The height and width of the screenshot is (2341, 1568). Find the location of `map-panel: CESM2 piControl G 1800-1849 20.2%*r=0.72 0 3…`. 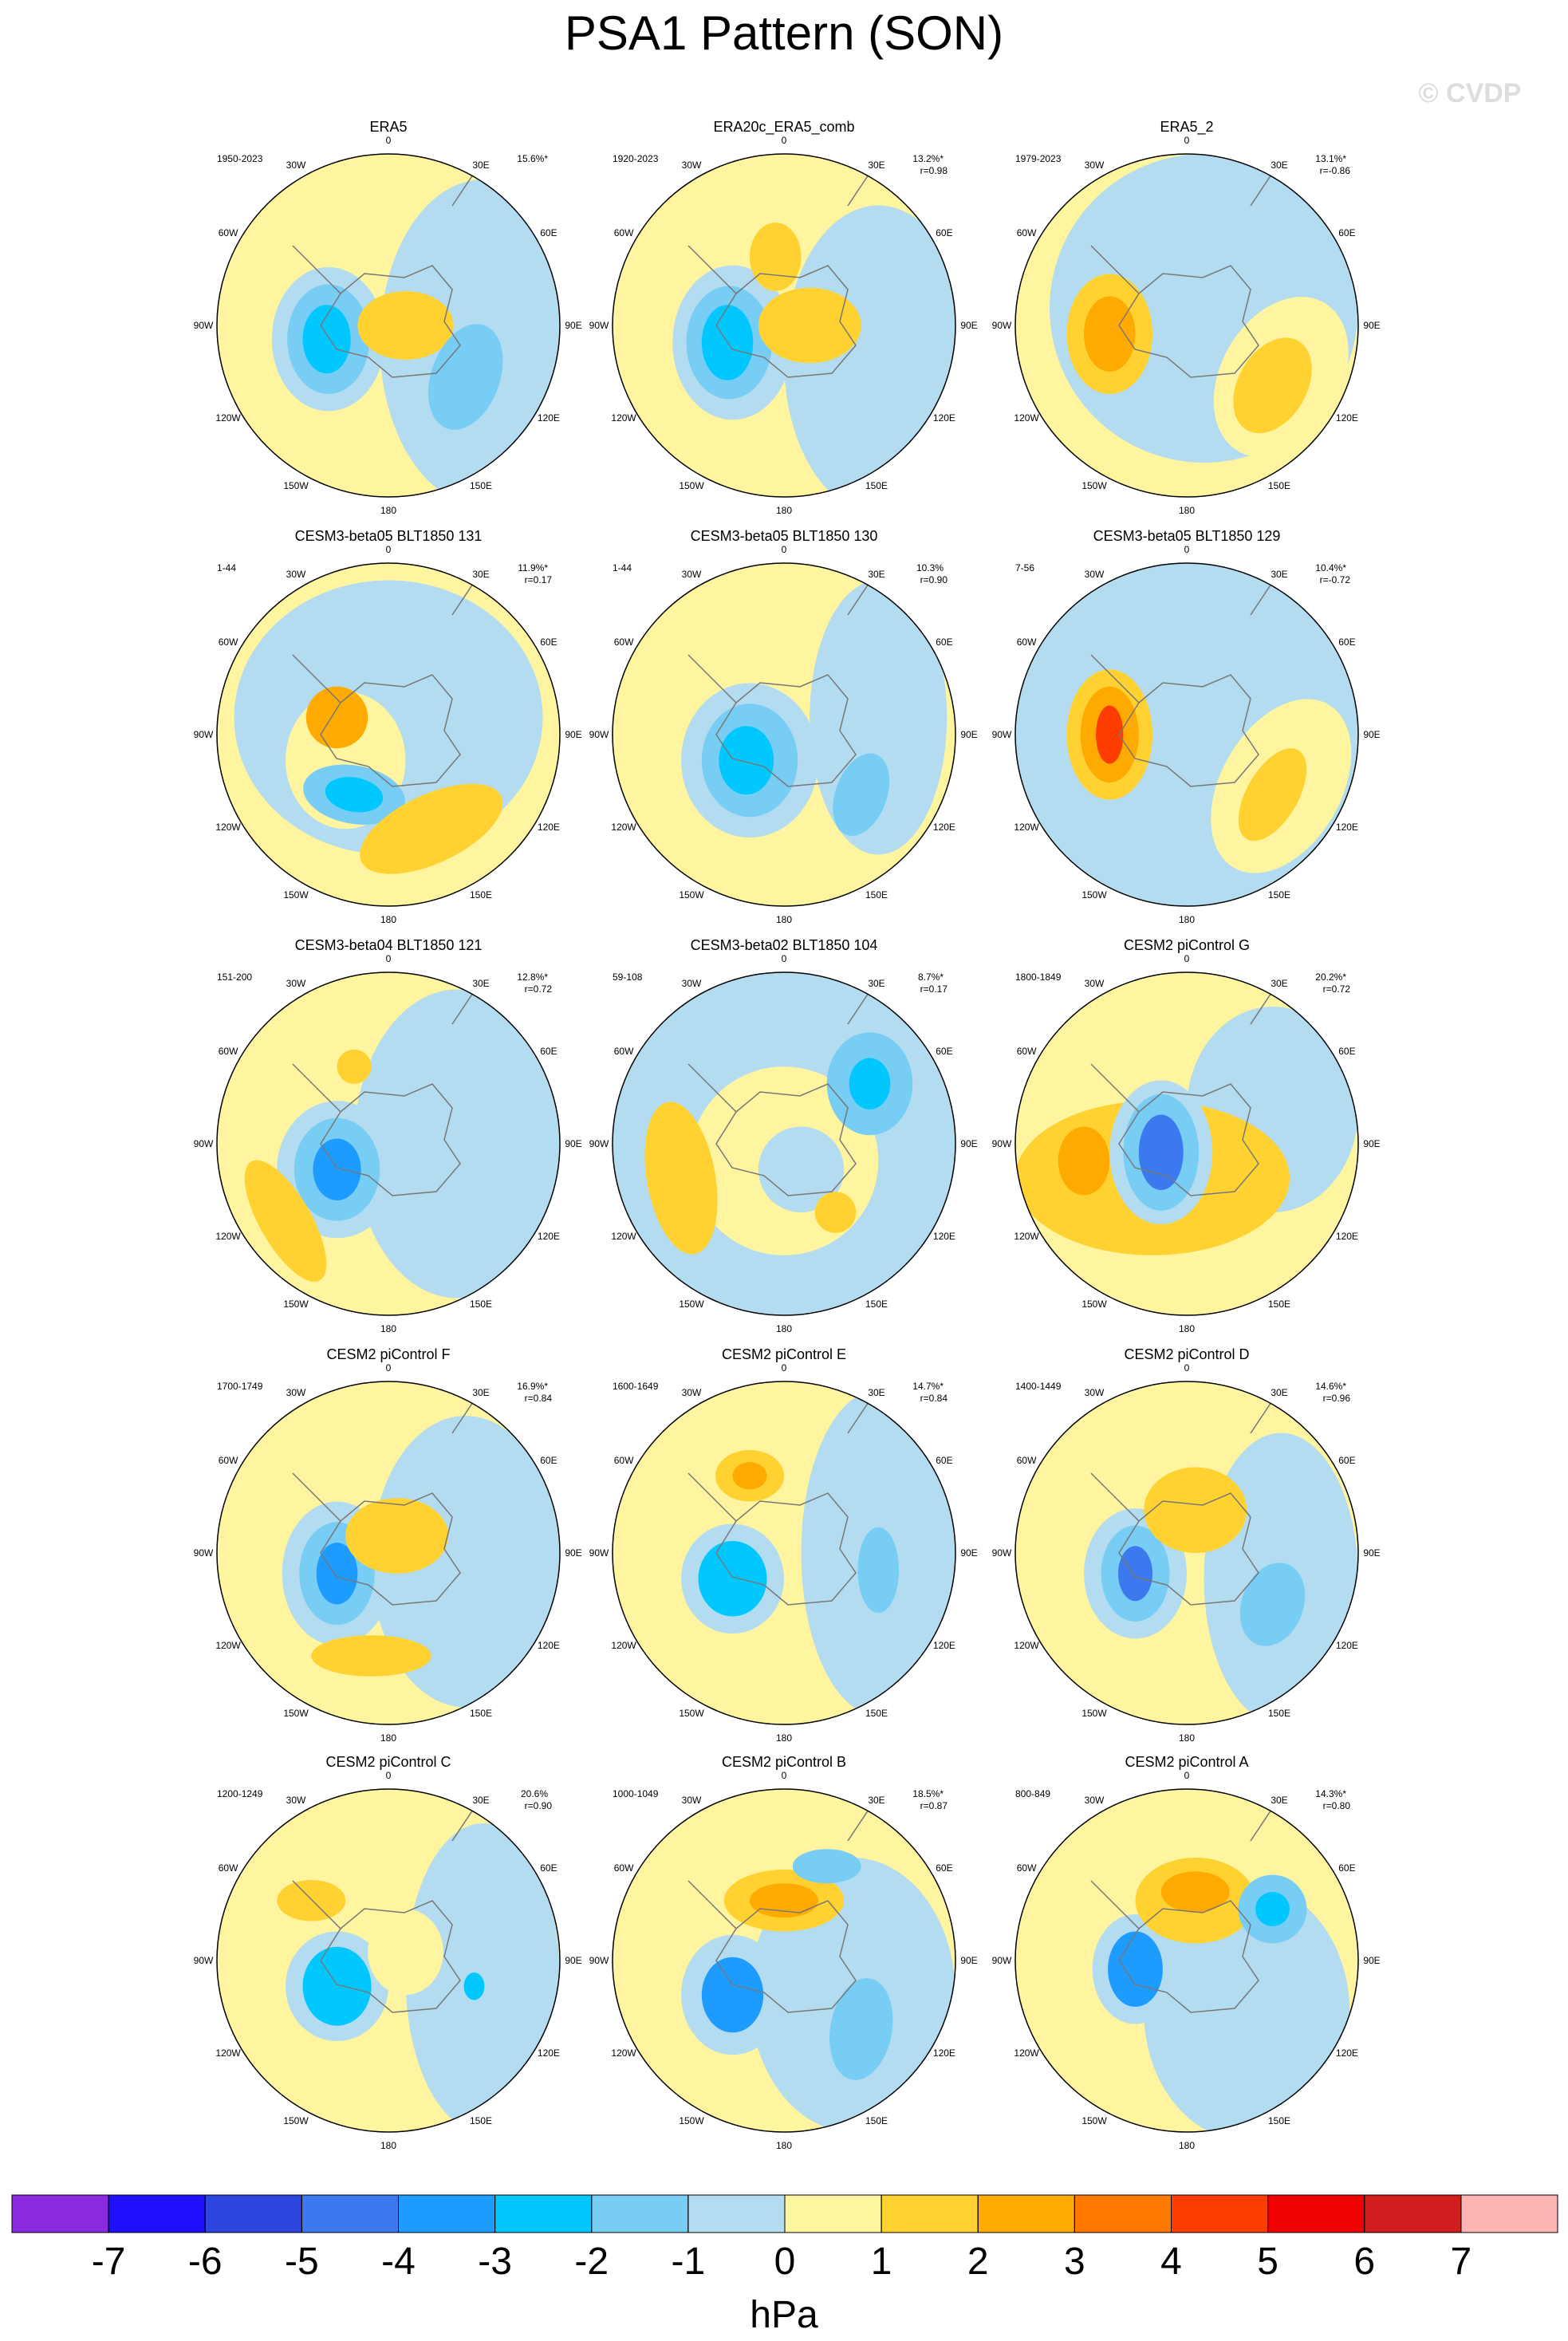

map-panel: CESM2 piControl G 1800-1849 20.2%*r=0.72 0 3… is located at coordinates (1186, 1135).